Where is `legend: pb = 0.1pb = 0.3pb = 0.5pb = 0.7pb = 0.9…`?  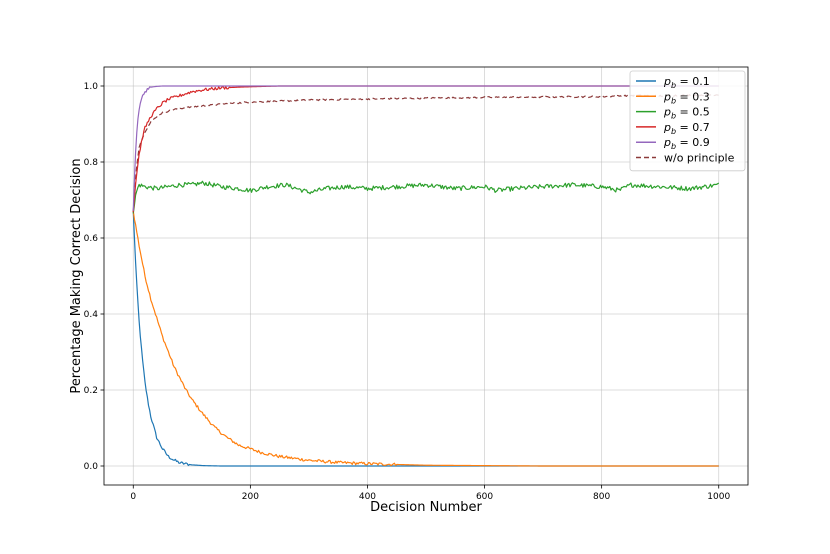 legend: pb = 0.1pb = 0.3pb = 0.5pb = 0.7pb = 0.9… is located at coordinates (687, 121).